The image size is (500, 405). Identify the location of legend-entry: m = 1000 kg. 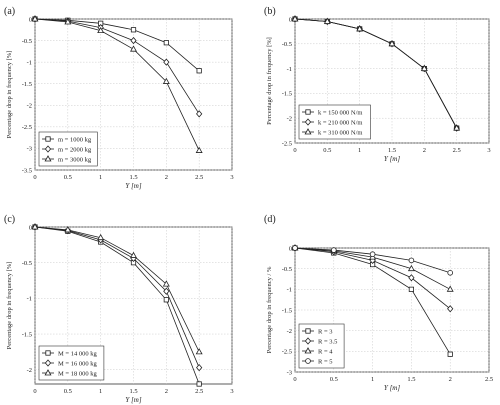
(75, 139).